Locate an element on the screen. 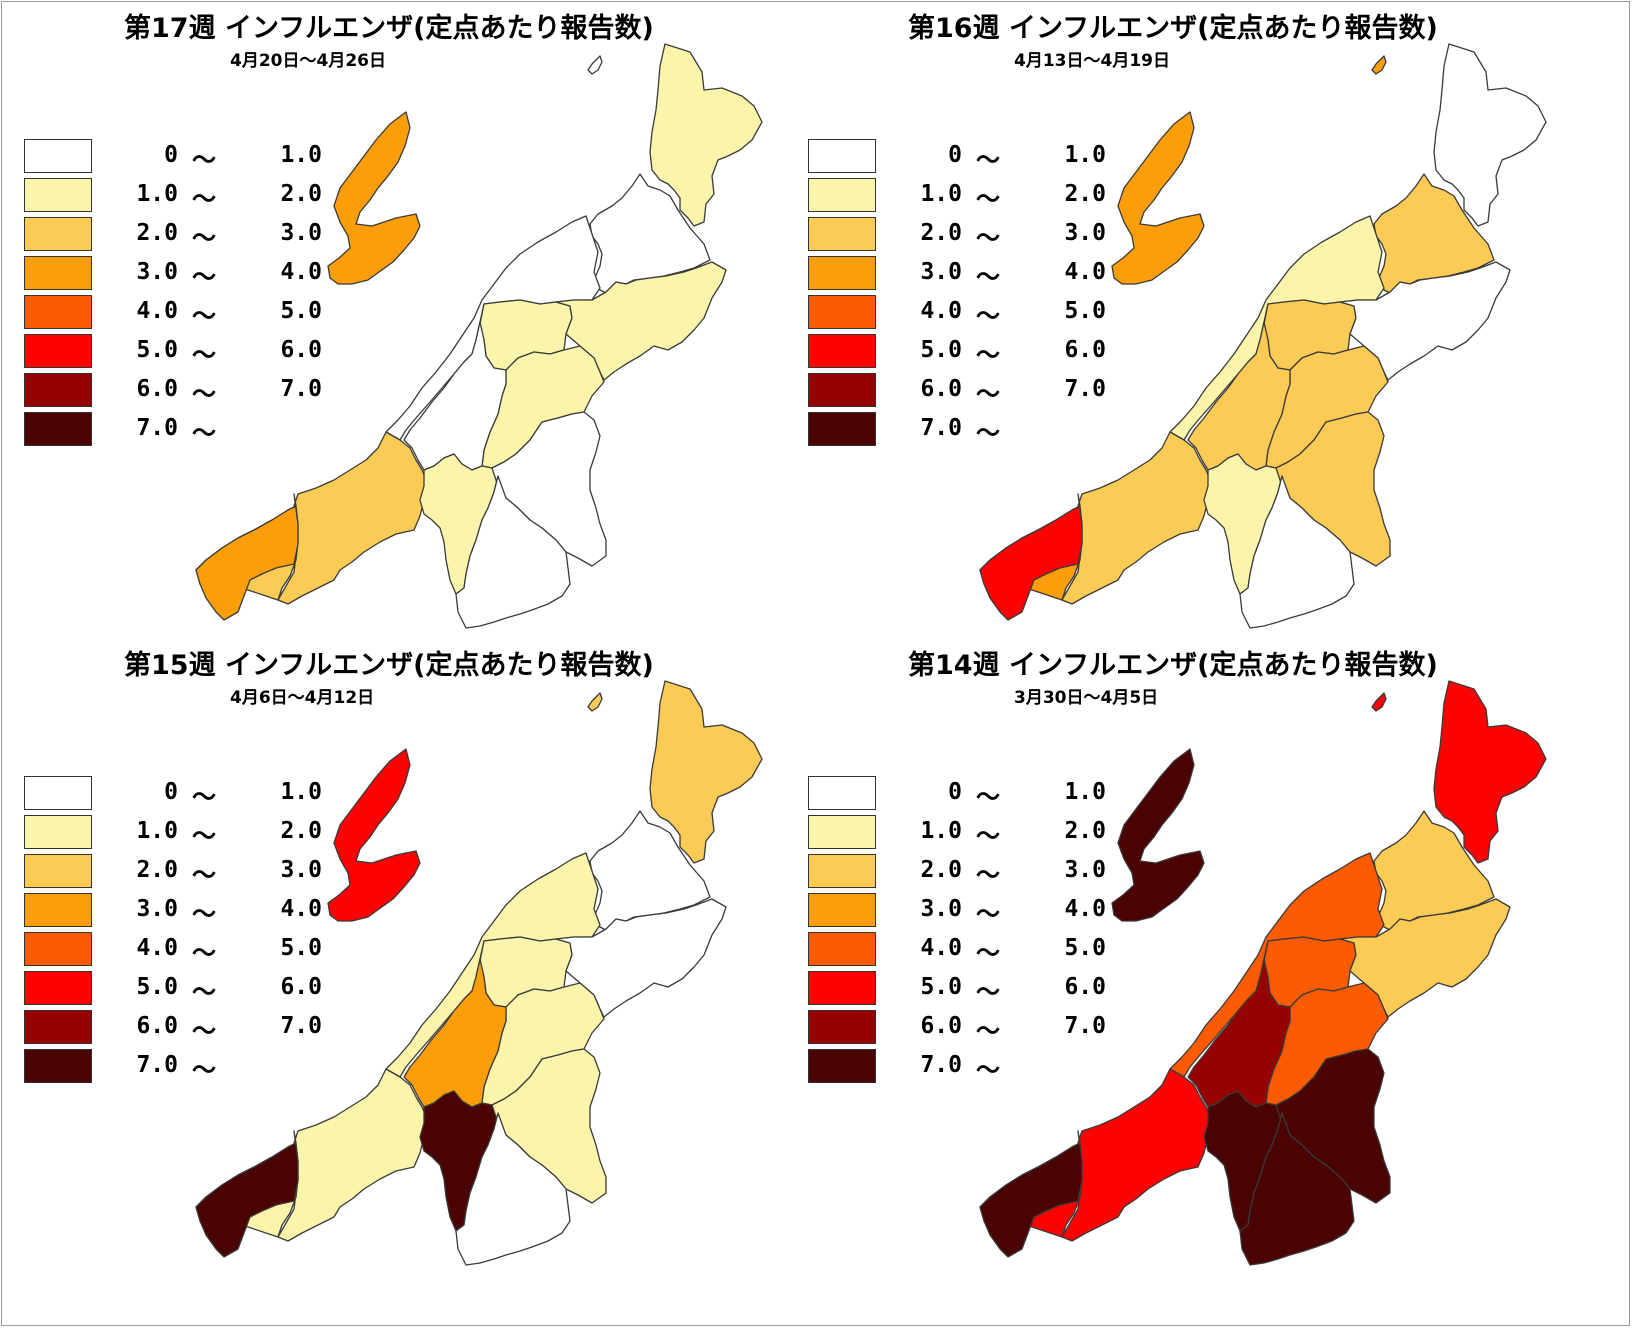  region-itoigawa is located at coordinates (1031, 557).